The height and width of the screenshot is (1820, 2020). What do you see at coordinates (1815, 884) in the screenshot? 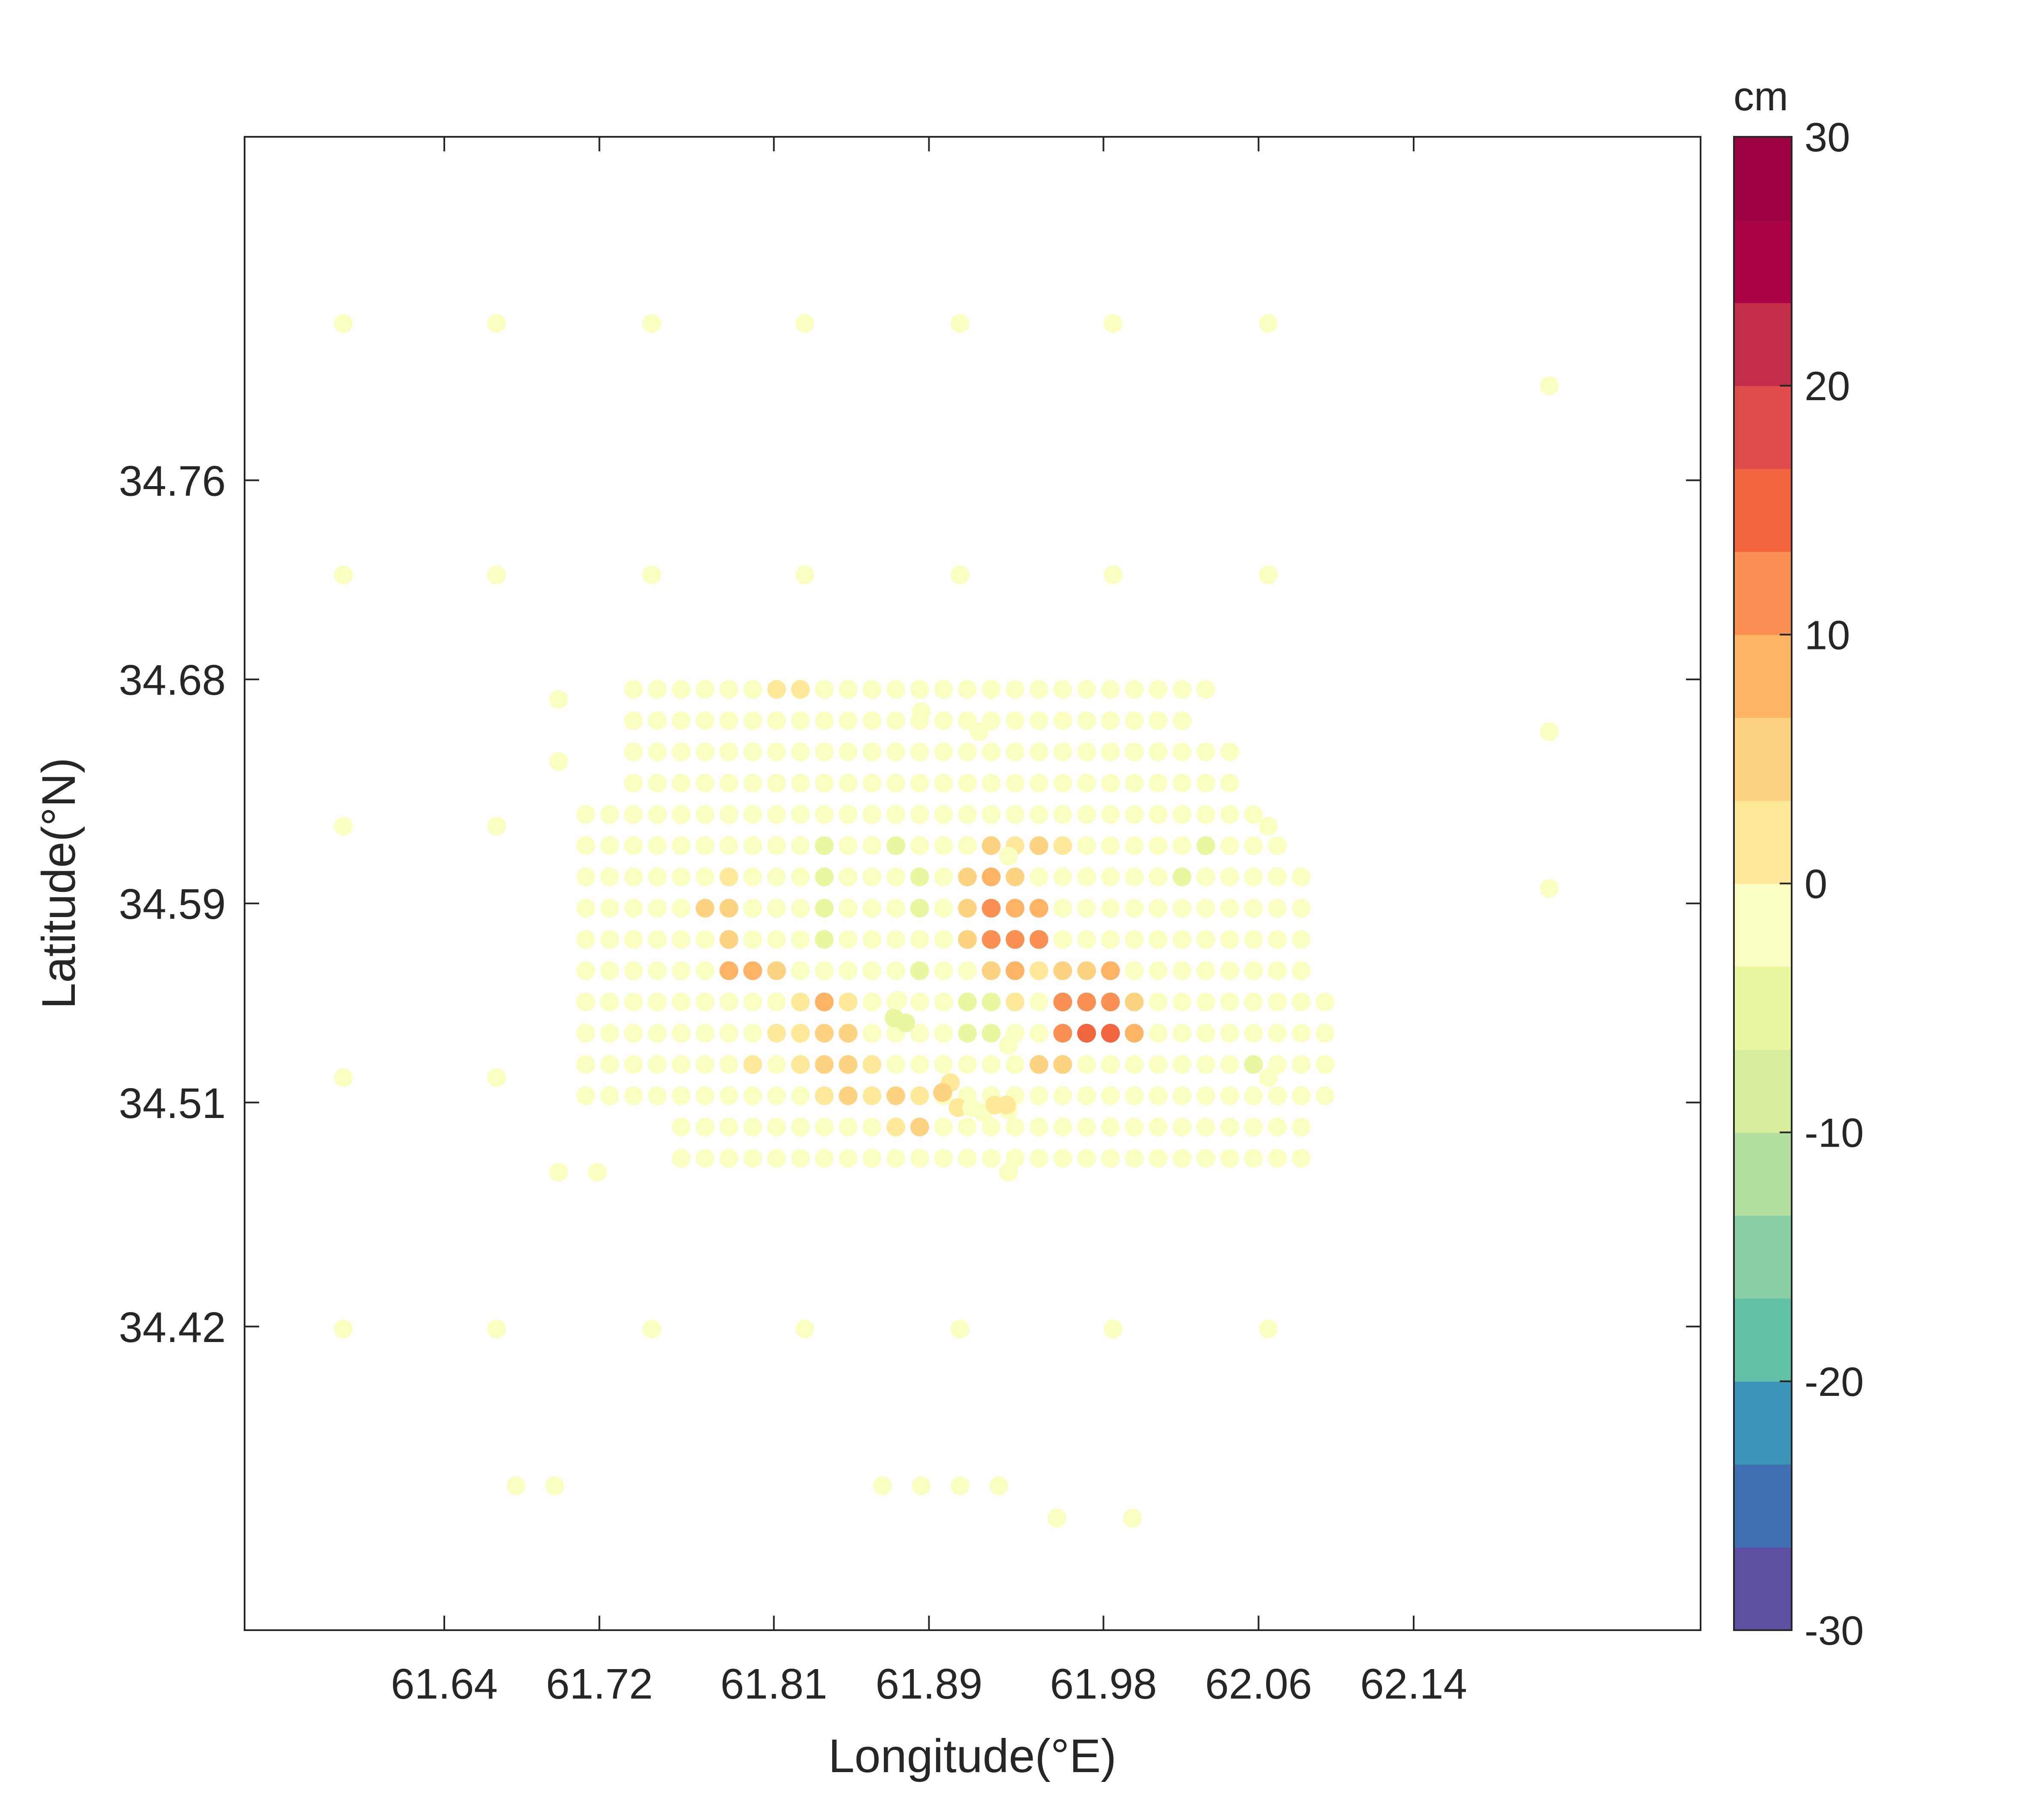
I see `colorbar-tick-label: 0` at bounding box center [1815, 884].